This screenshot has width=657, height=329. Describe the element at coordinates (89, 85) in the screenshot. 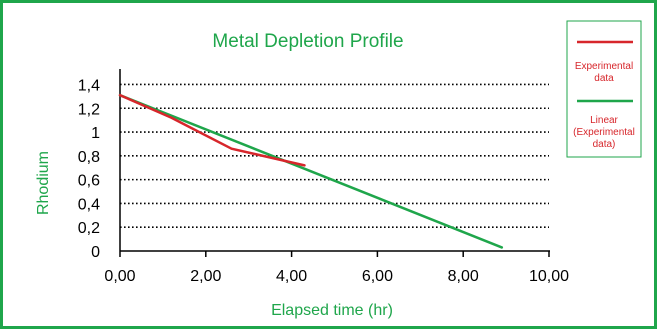

I see `y-tick-label: 1,4` at that location.